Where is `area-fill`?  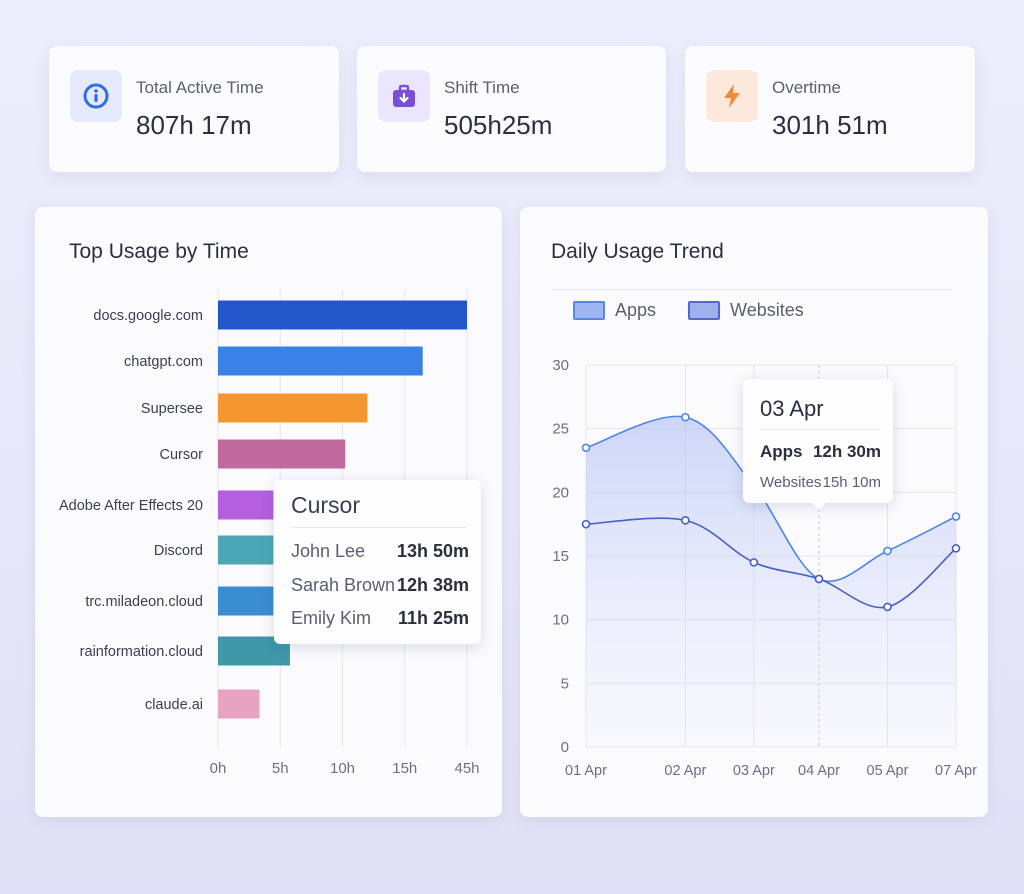 area-fill is located at coordinates (771, 581).